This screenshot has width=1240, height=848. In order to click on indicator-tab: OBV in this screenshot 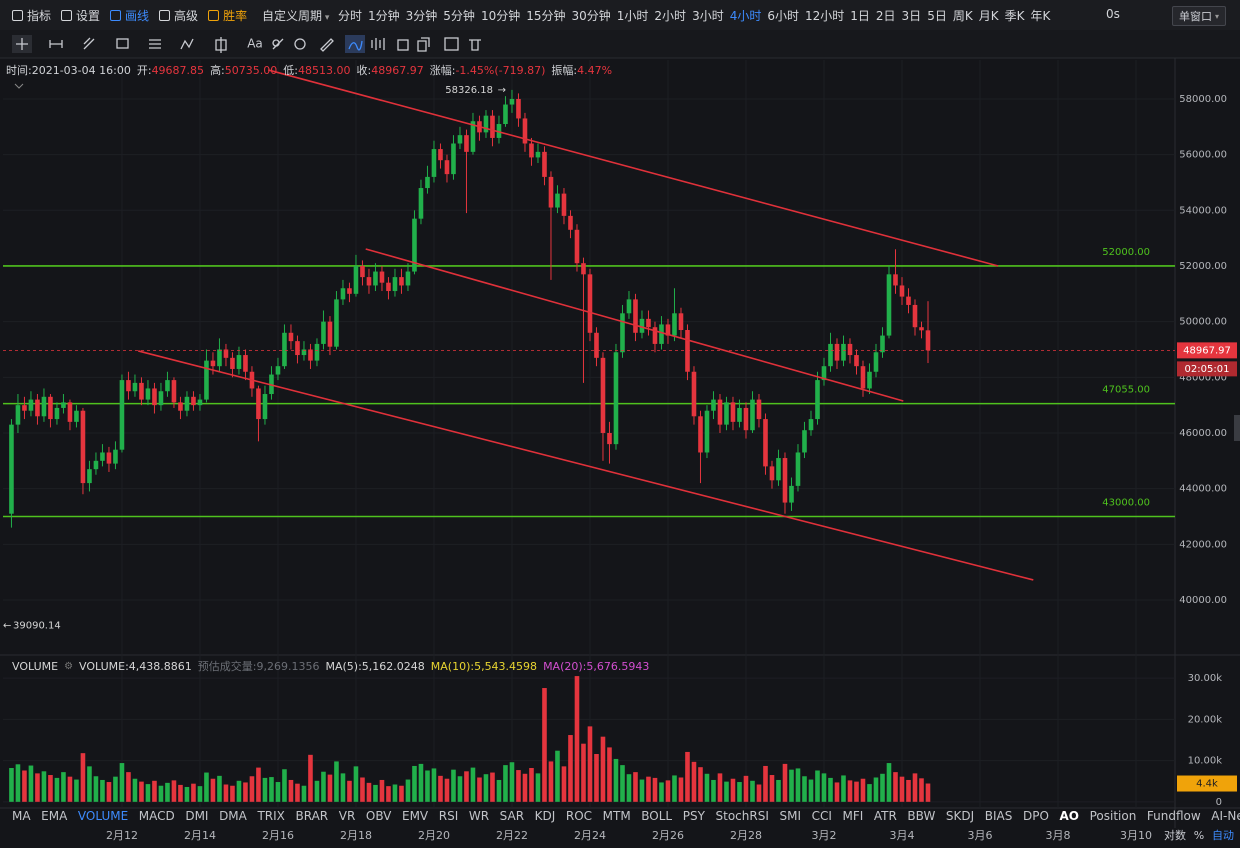, I will do `click(378, 816)`.